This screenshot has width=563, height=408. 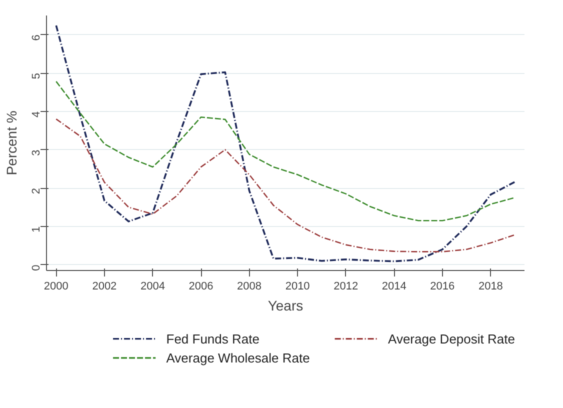 What do you see at coordinates (36, 153) in the screenshot?
I see `y-tick-label: 3` at bounding box center [36, 153].